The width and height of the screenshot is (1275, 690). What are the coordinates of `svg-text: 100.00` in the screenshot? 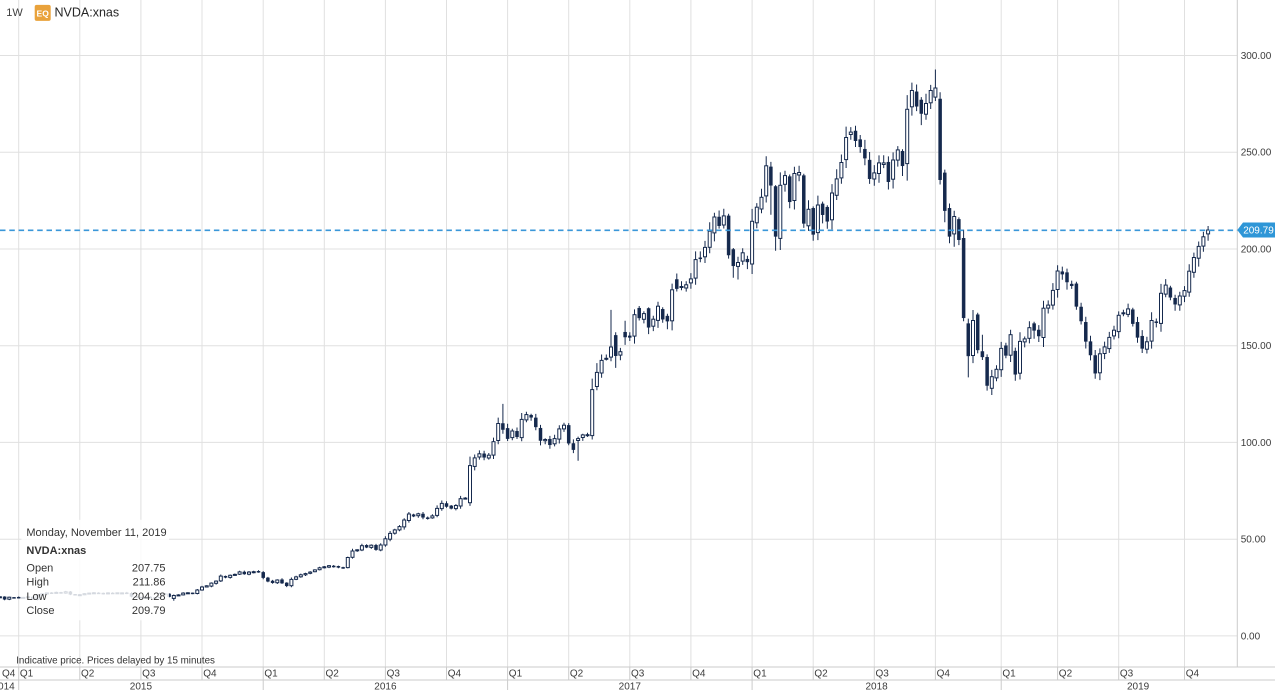 It's located at (1256, 443).